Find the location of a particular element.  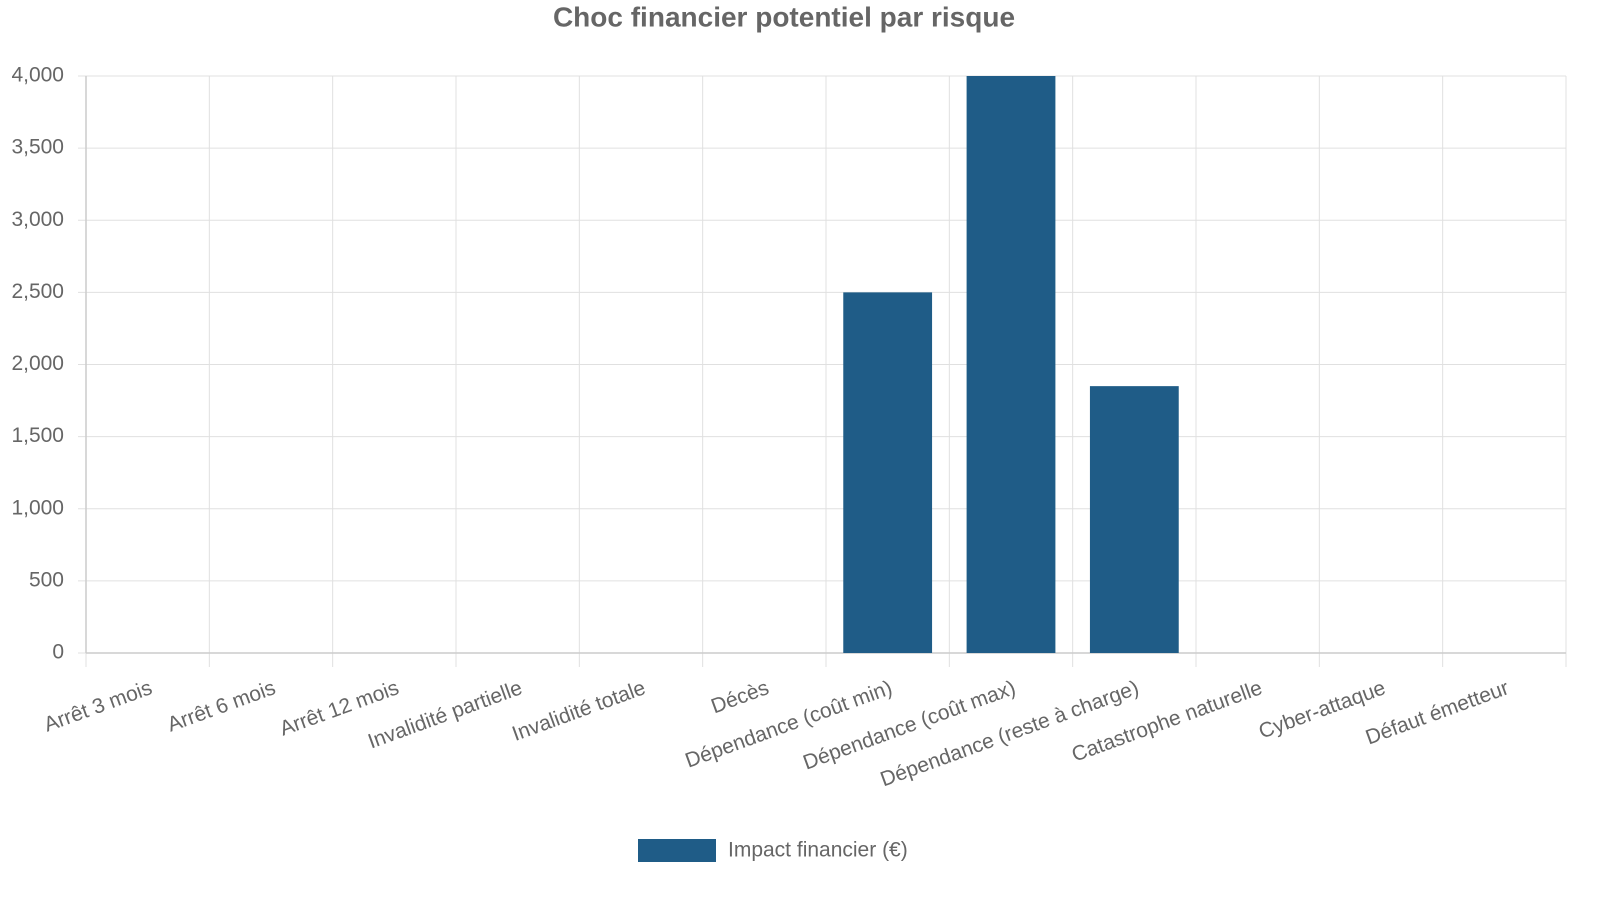

x-tick-label: Défaut émetteur is located at coordinates (1437, 712).